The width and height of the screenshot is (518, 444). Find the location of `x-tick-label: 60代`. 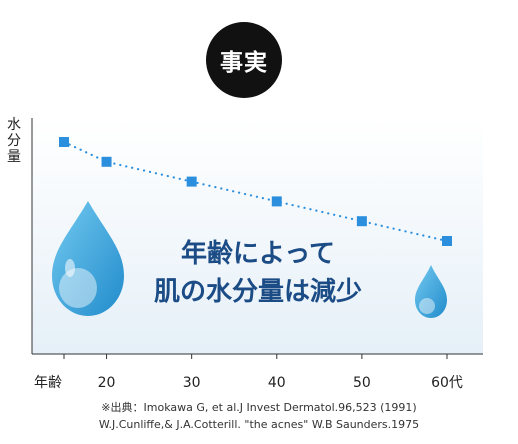

x-tick-label: 60代 is located at coordinates (447, 383).